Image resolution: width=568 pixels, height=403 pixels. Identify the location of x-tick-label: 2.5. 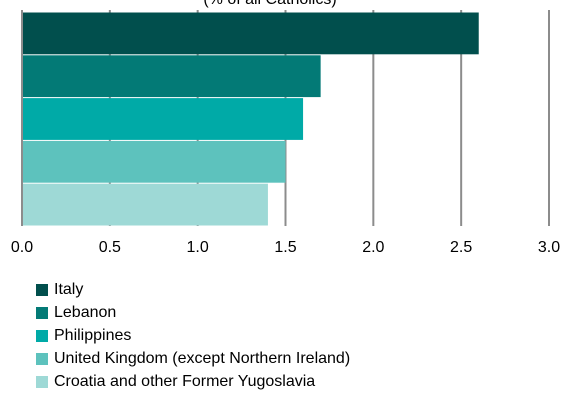
(461, 247).